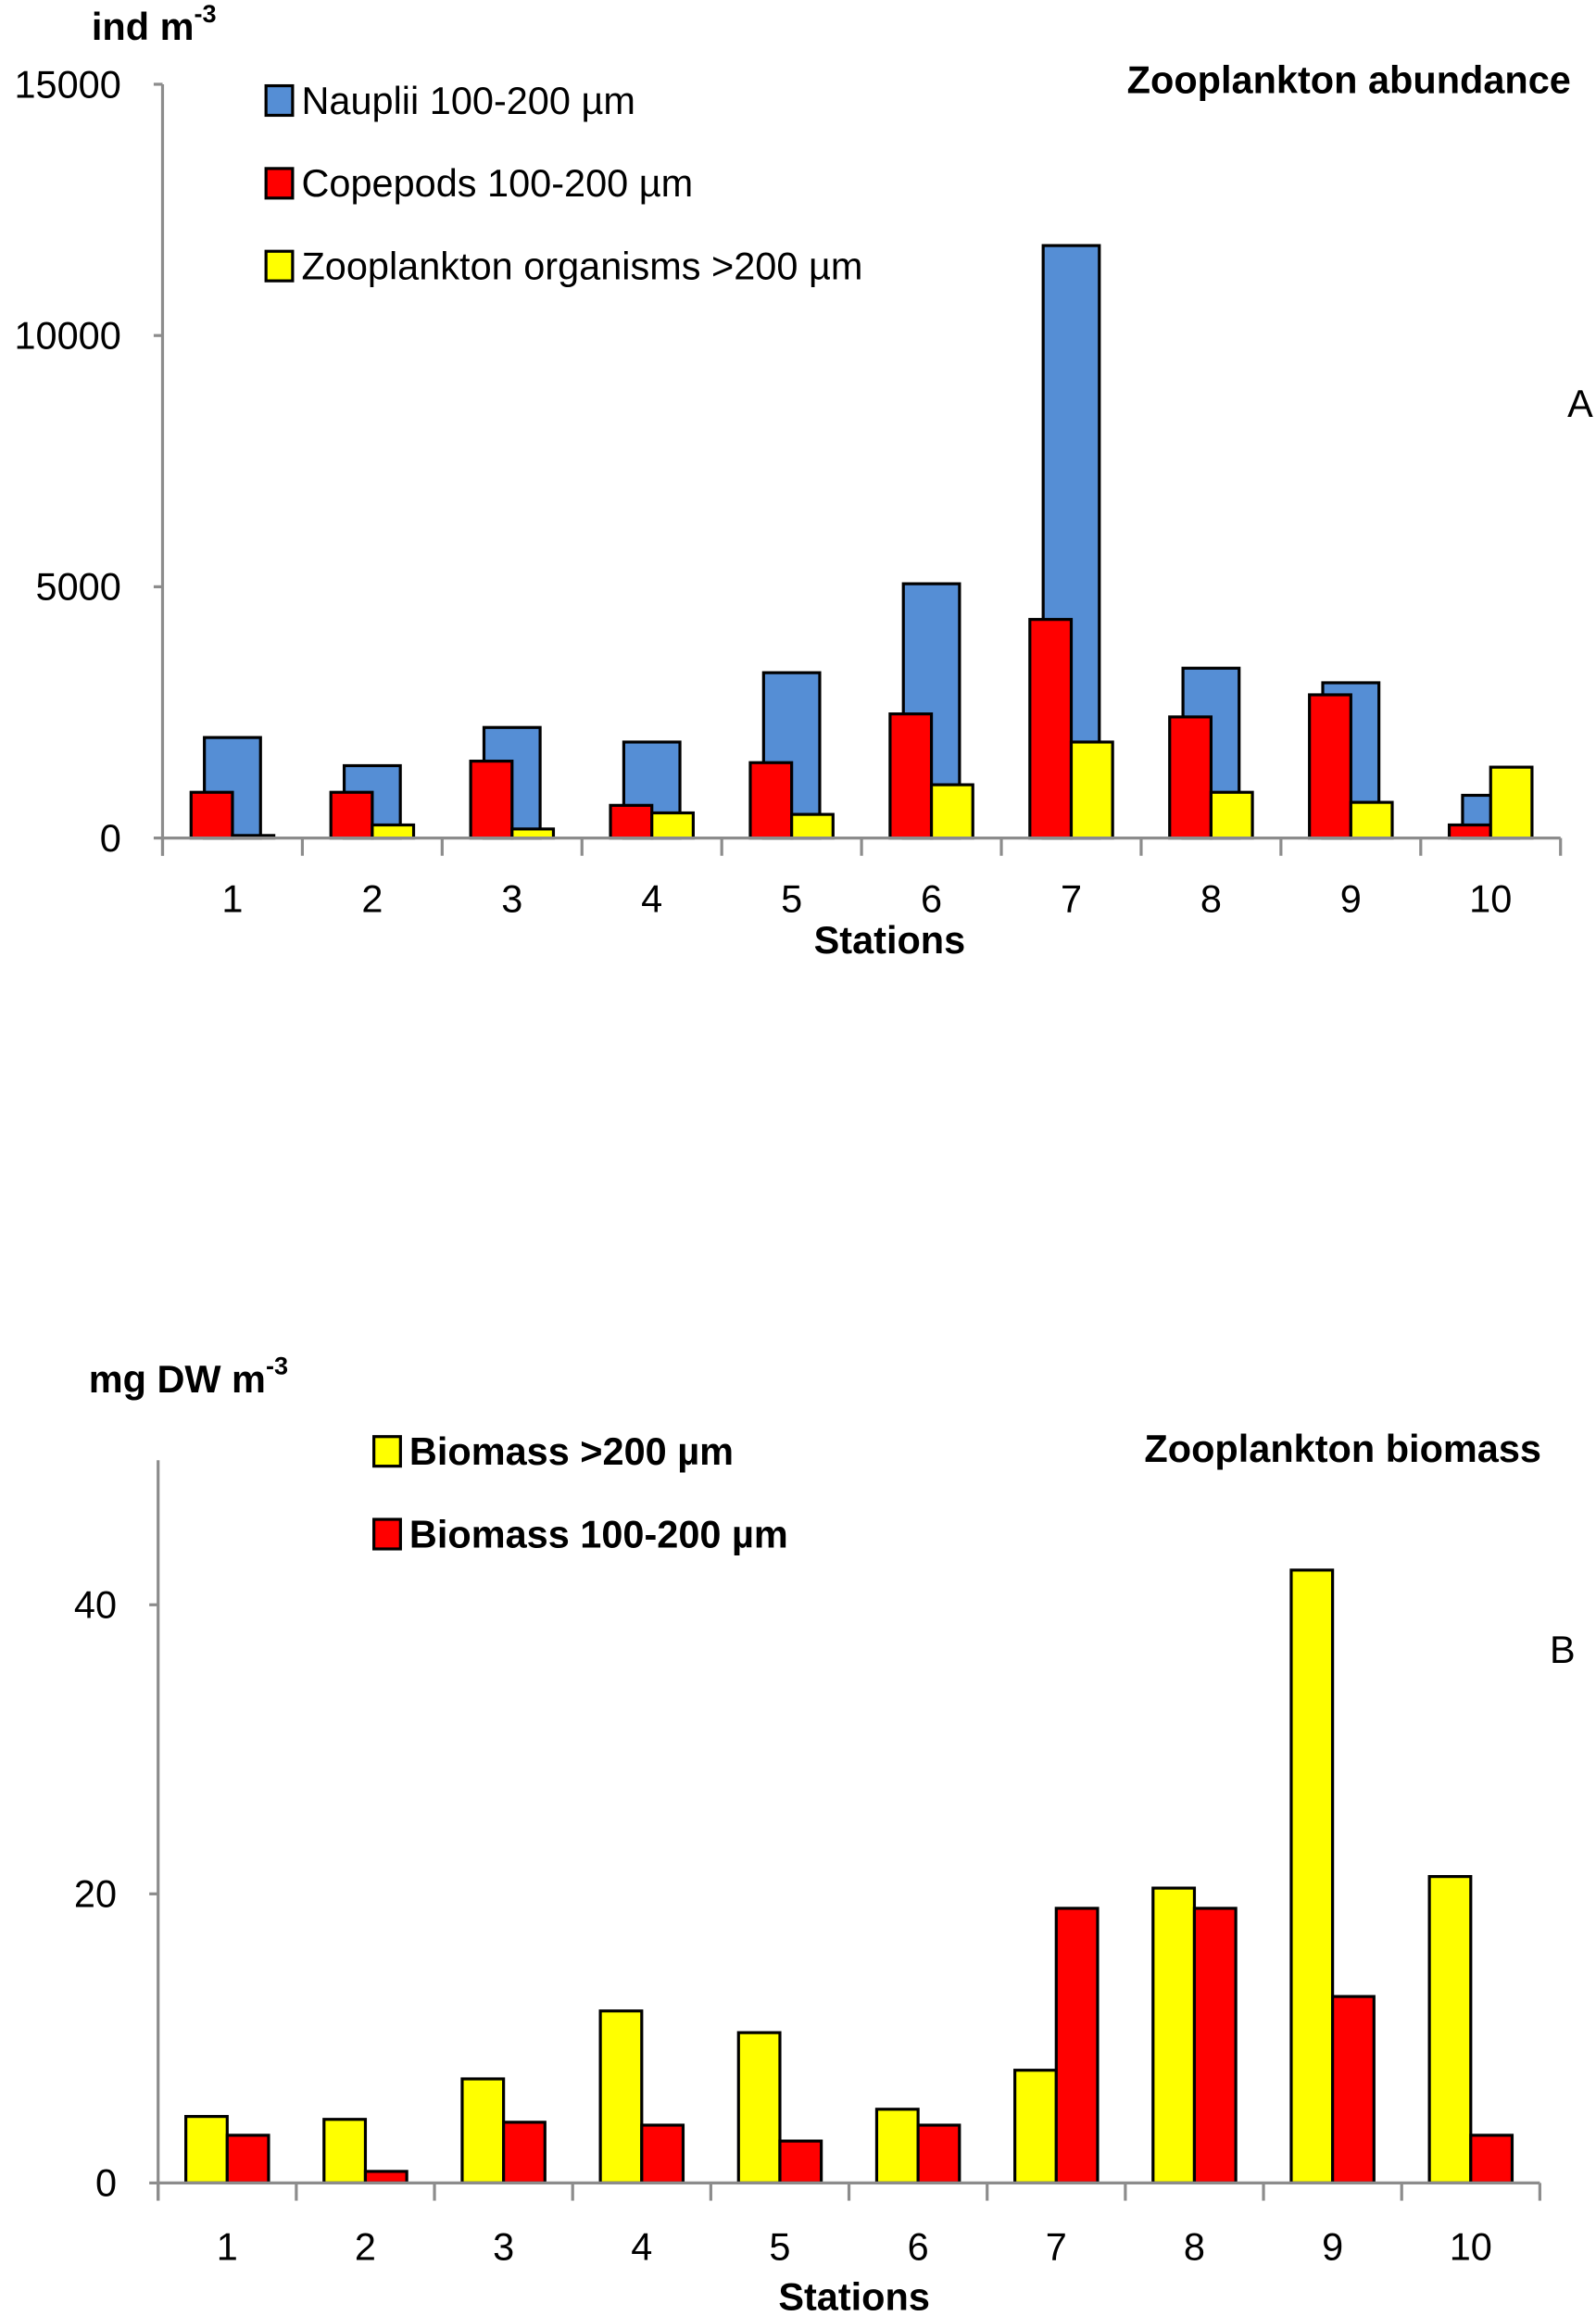  I want to click on legend-label: Copepods 100-200 µm, so click(497, 183).